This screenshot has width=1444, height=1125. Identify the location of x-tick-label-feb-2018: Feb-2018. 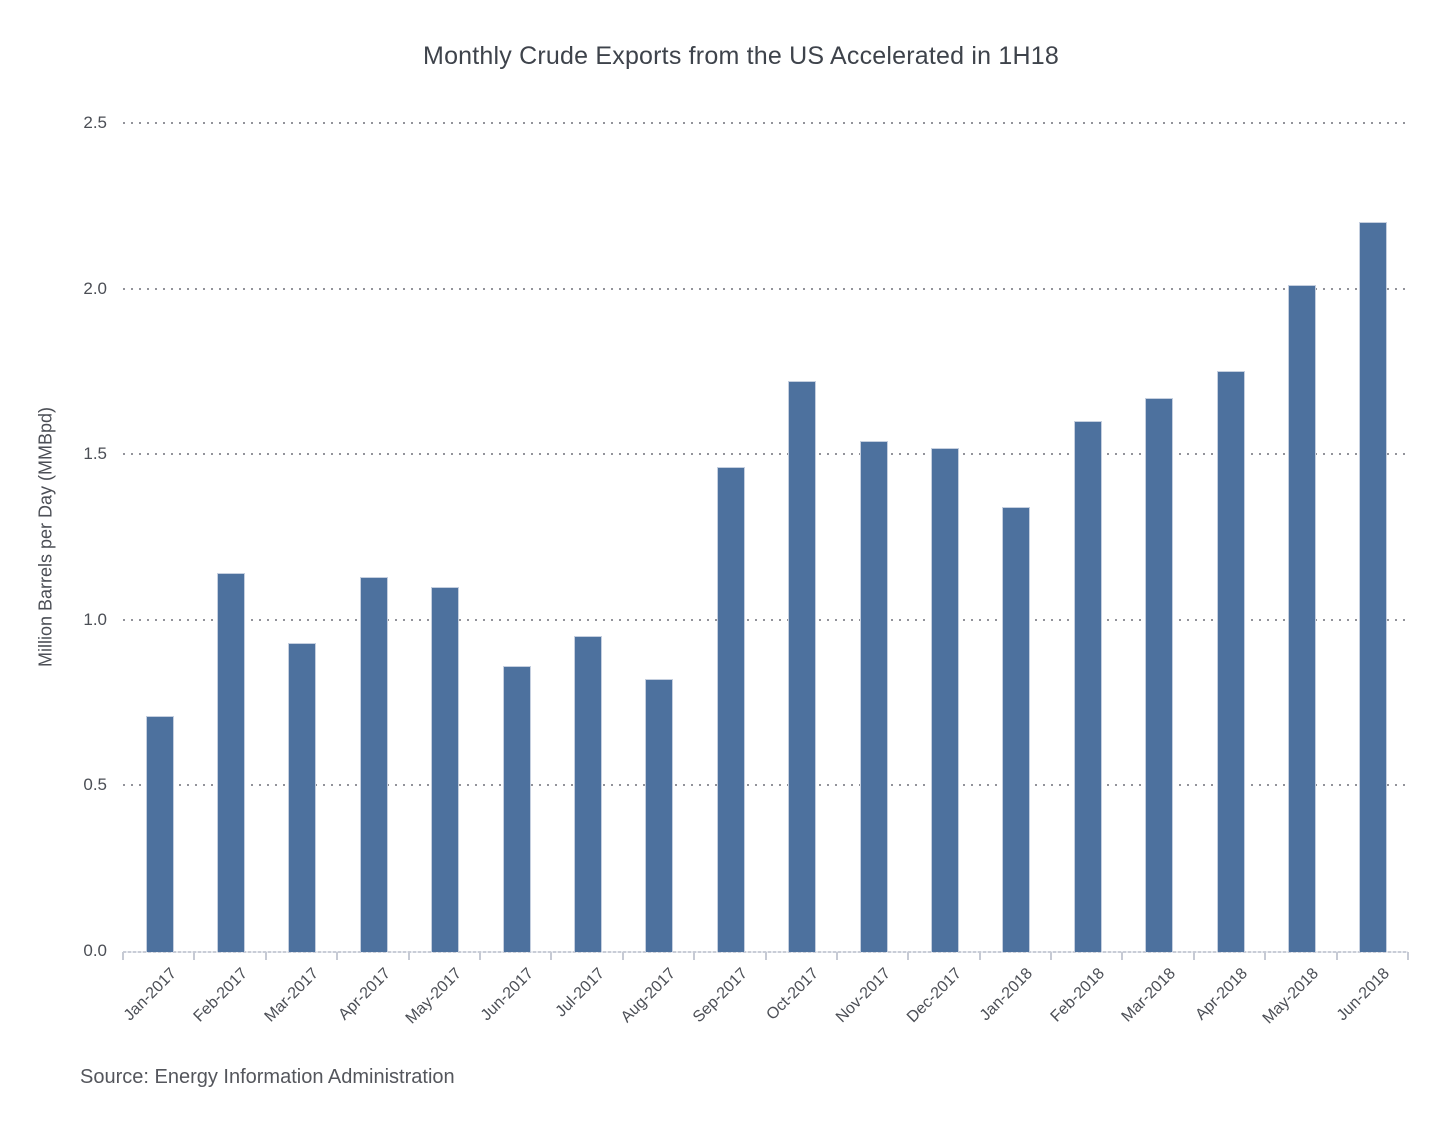
(1077, 995).